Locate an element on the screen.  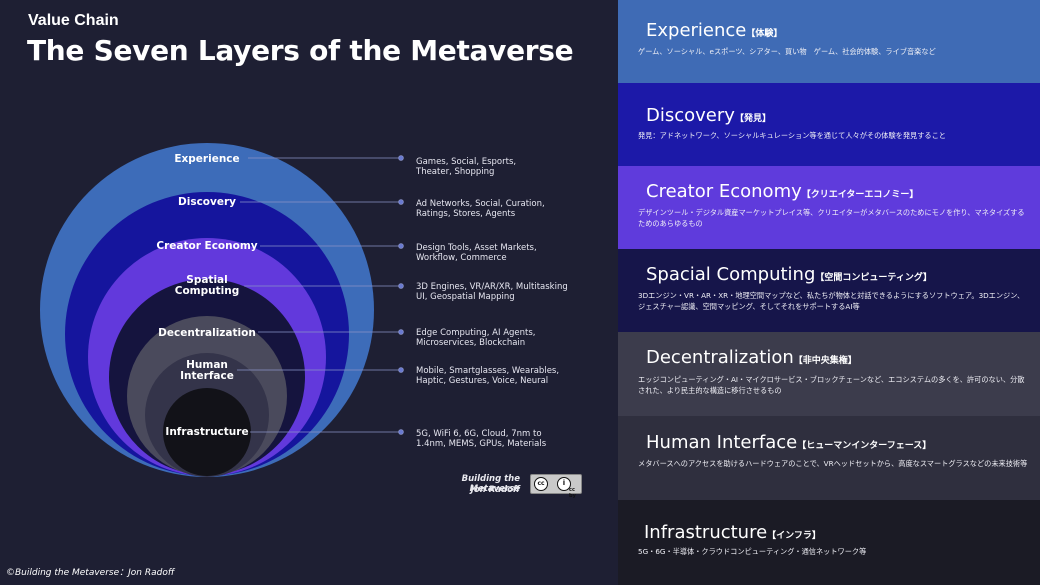
examples-infrastructure-2: 1.4nm, MEMS, GPUs, Materials is located at coordinates (481, 444).